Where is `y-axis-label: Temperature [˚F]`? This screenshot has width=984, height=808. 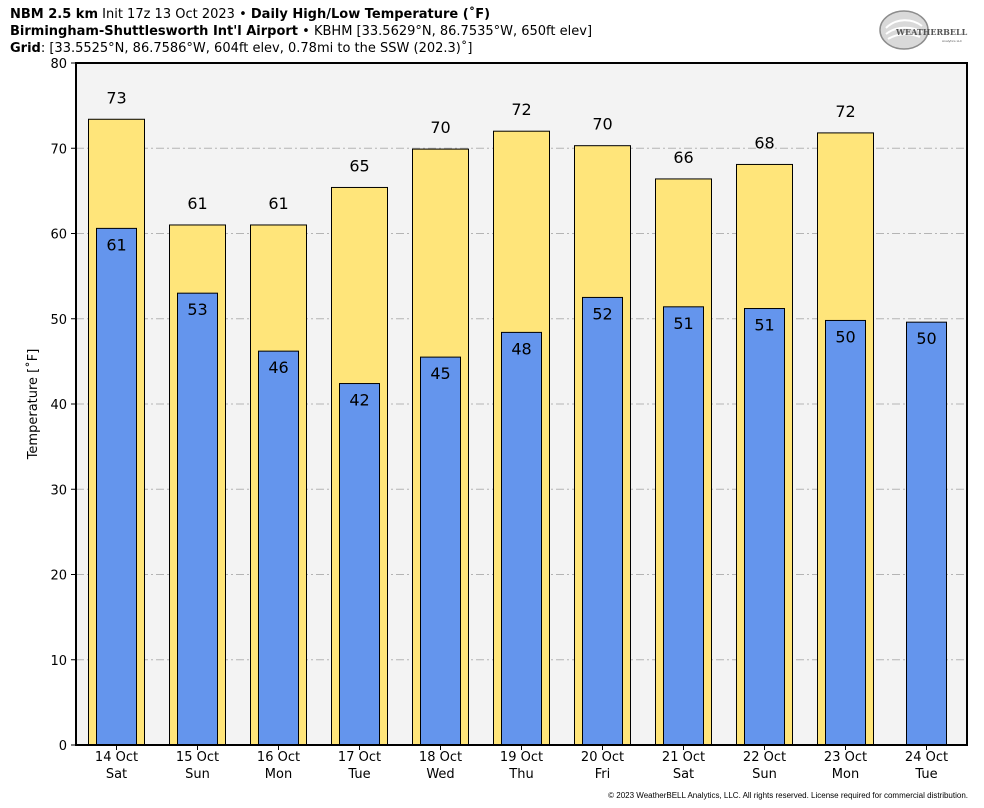 y-axis-label: Temperature [˚F] is located at coordinates (33, 405).